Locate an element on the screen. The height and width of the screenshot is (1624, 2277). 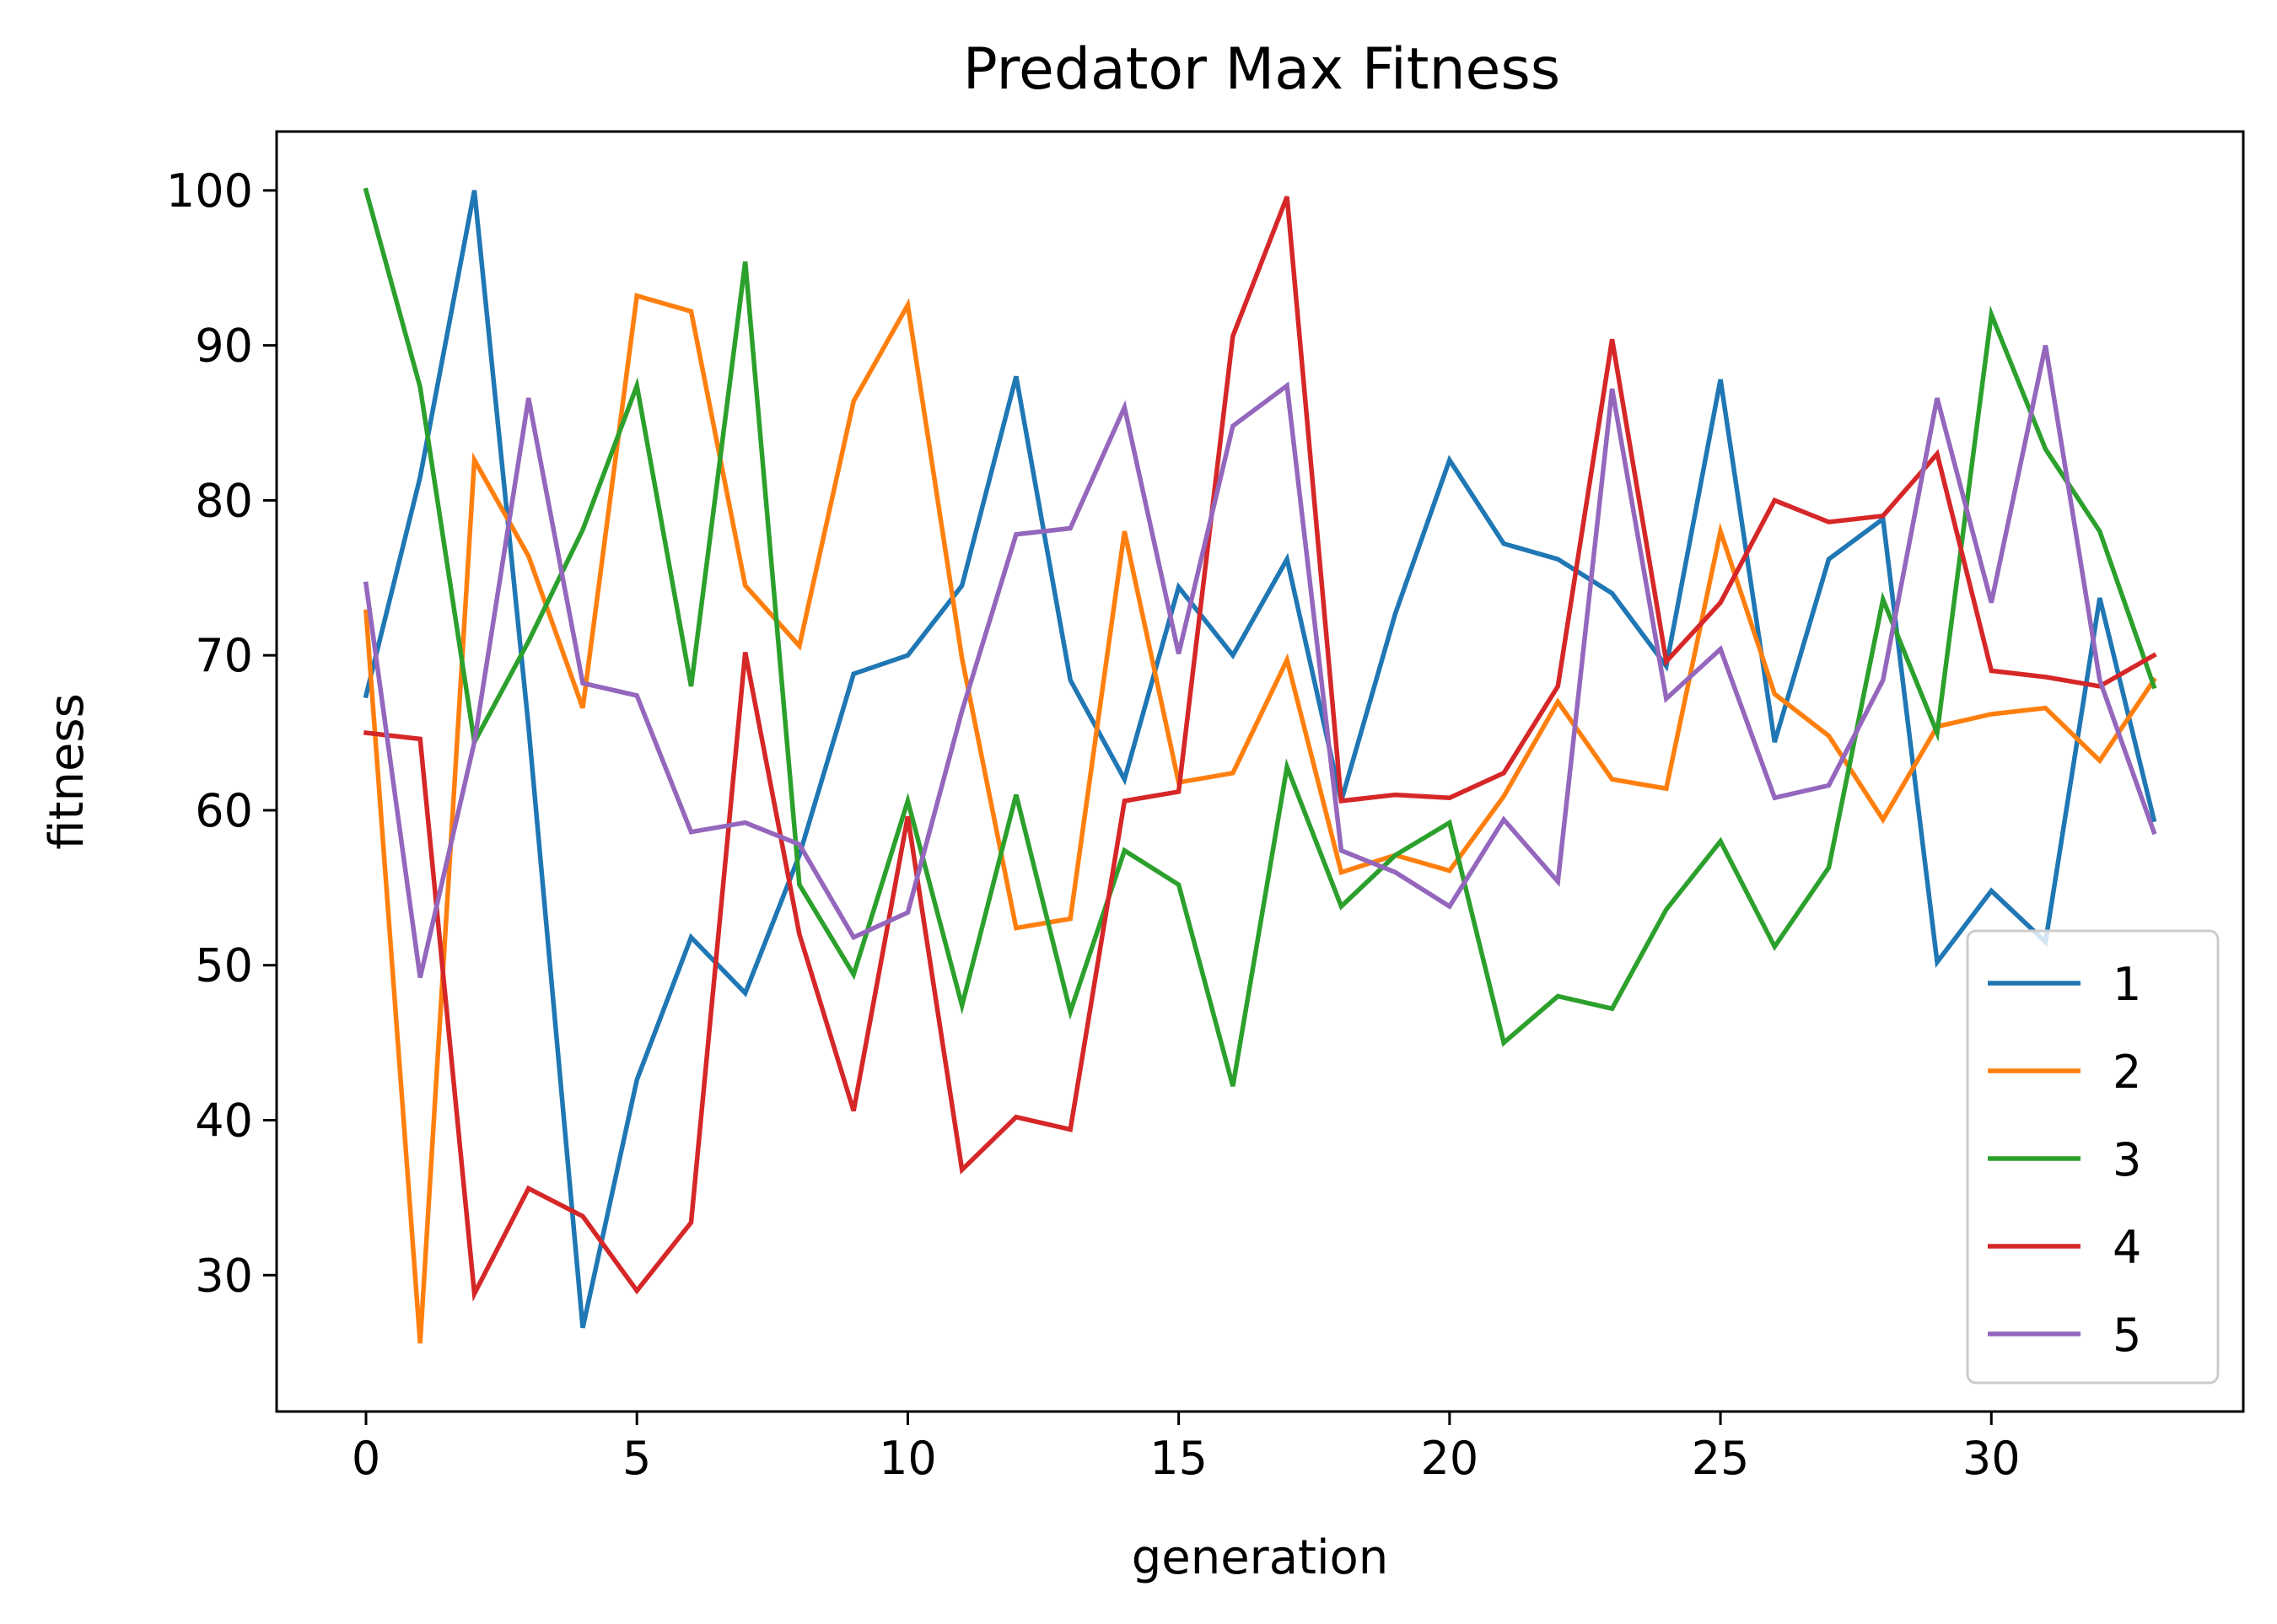
legend-label-1: 1 is located at coordinates (2127, 984).